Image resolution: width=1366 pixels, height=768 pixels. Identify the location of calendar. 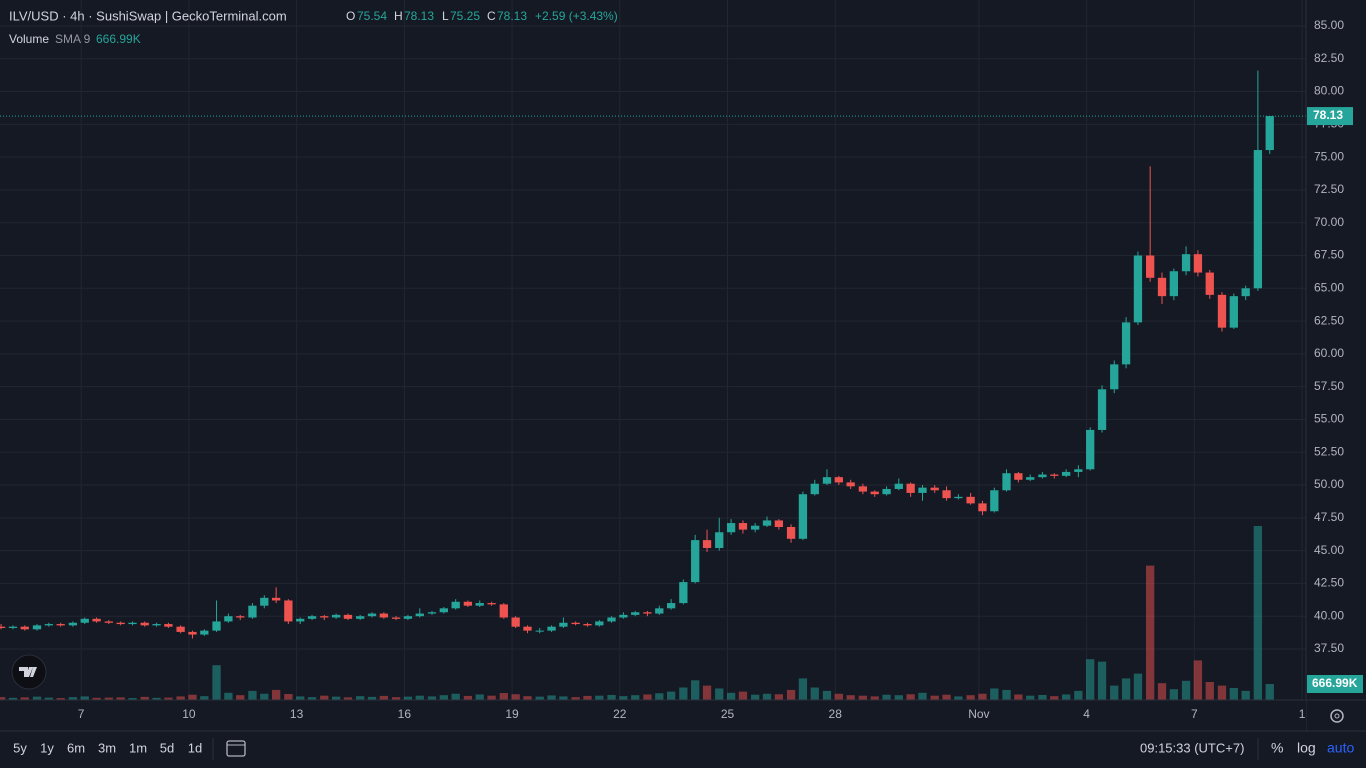
(236, 748).